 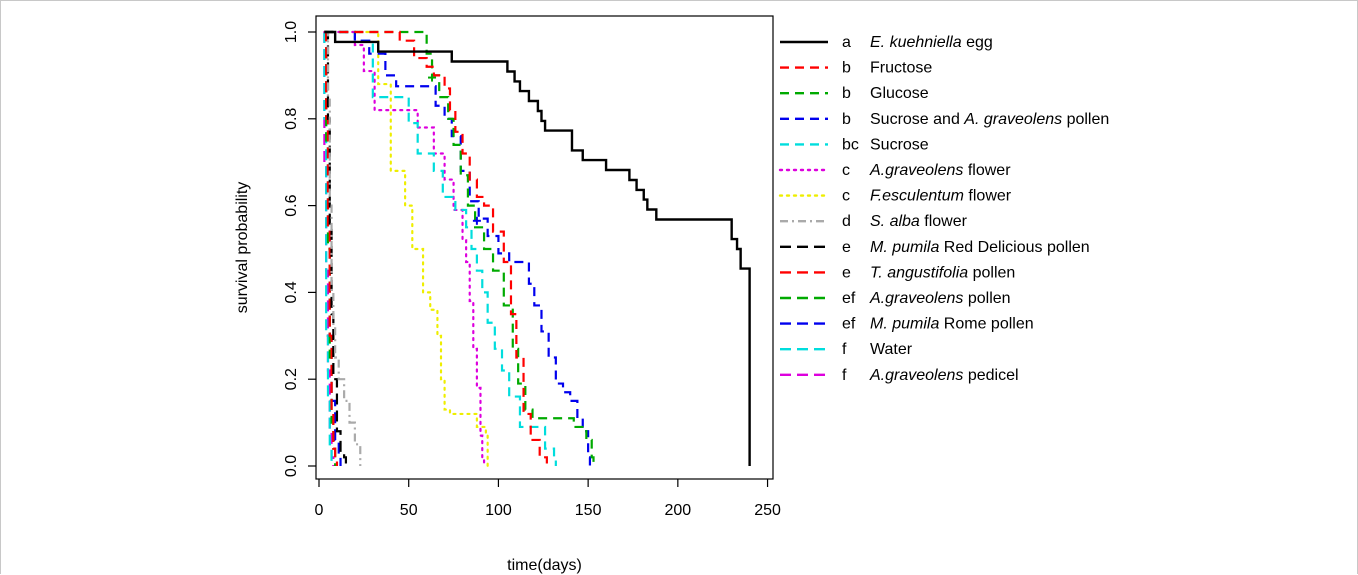 I want to click on legend-label-part: Glucose, so click(x=899, y=93).